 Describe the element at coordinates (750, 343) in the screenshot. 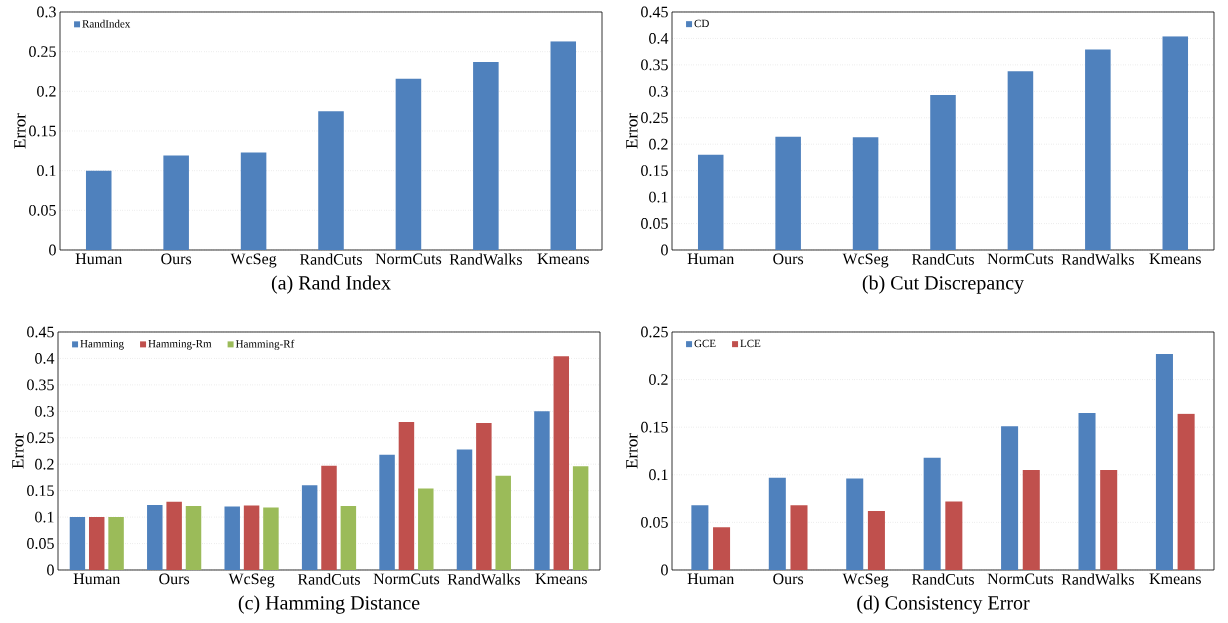

I see `legend-label: LCE` at that location.